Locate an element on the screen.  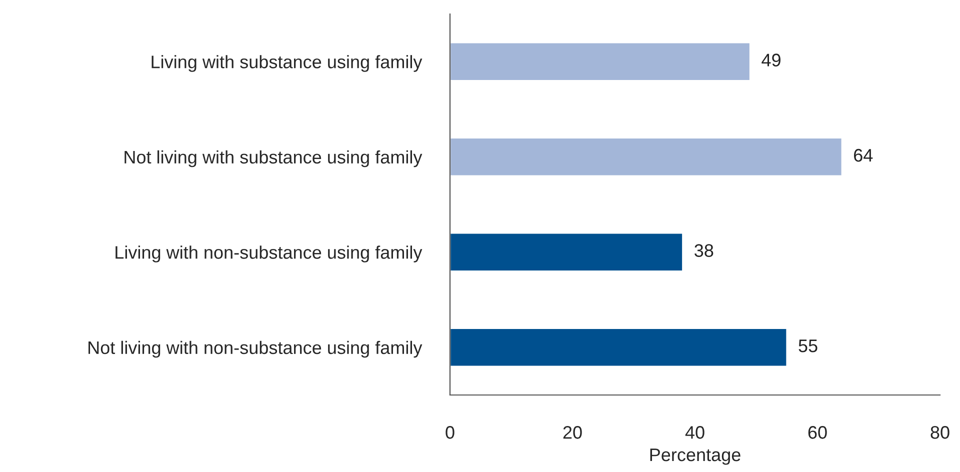
data-label: 55 is located at coordinates (808, 346).